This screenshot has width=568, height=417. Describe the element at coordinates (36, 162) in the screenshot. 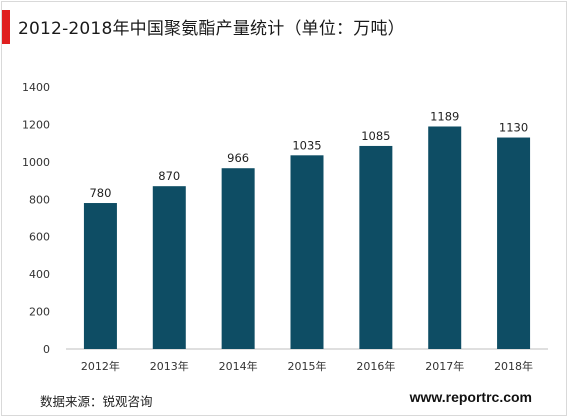

I see `y-tick-label: 1000` at that location.